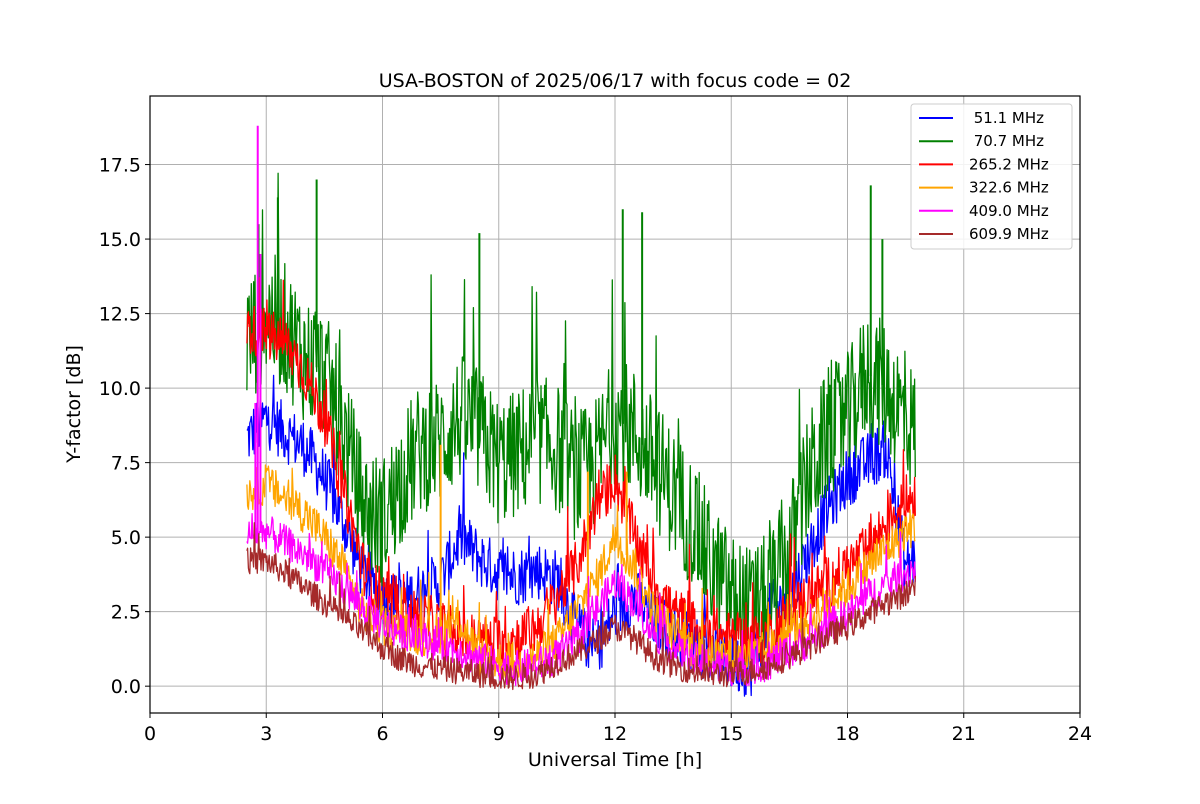 The width and height of the screenshot is (1200, 804). I want to click on x-tick-label: 0, so click(150, 734).